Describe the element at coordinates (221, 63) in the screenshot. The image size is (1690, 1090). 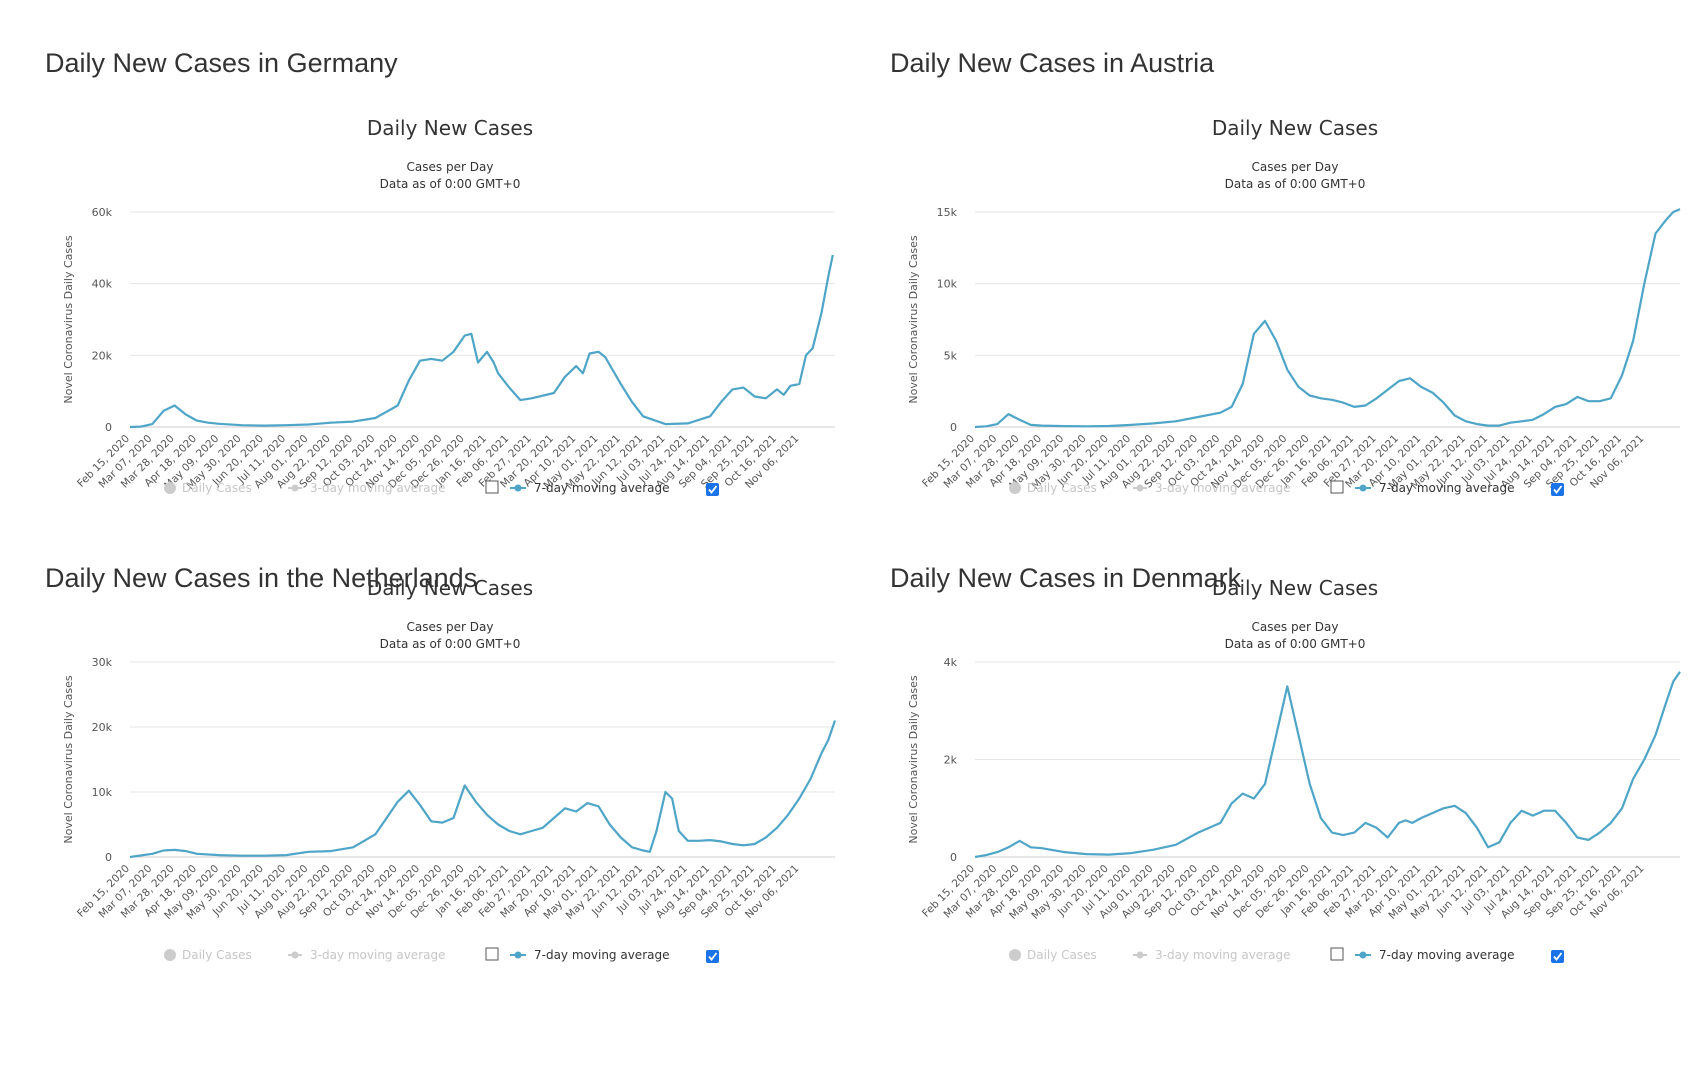
I see `panel-title: Daily New Cases in Germany` at that location.